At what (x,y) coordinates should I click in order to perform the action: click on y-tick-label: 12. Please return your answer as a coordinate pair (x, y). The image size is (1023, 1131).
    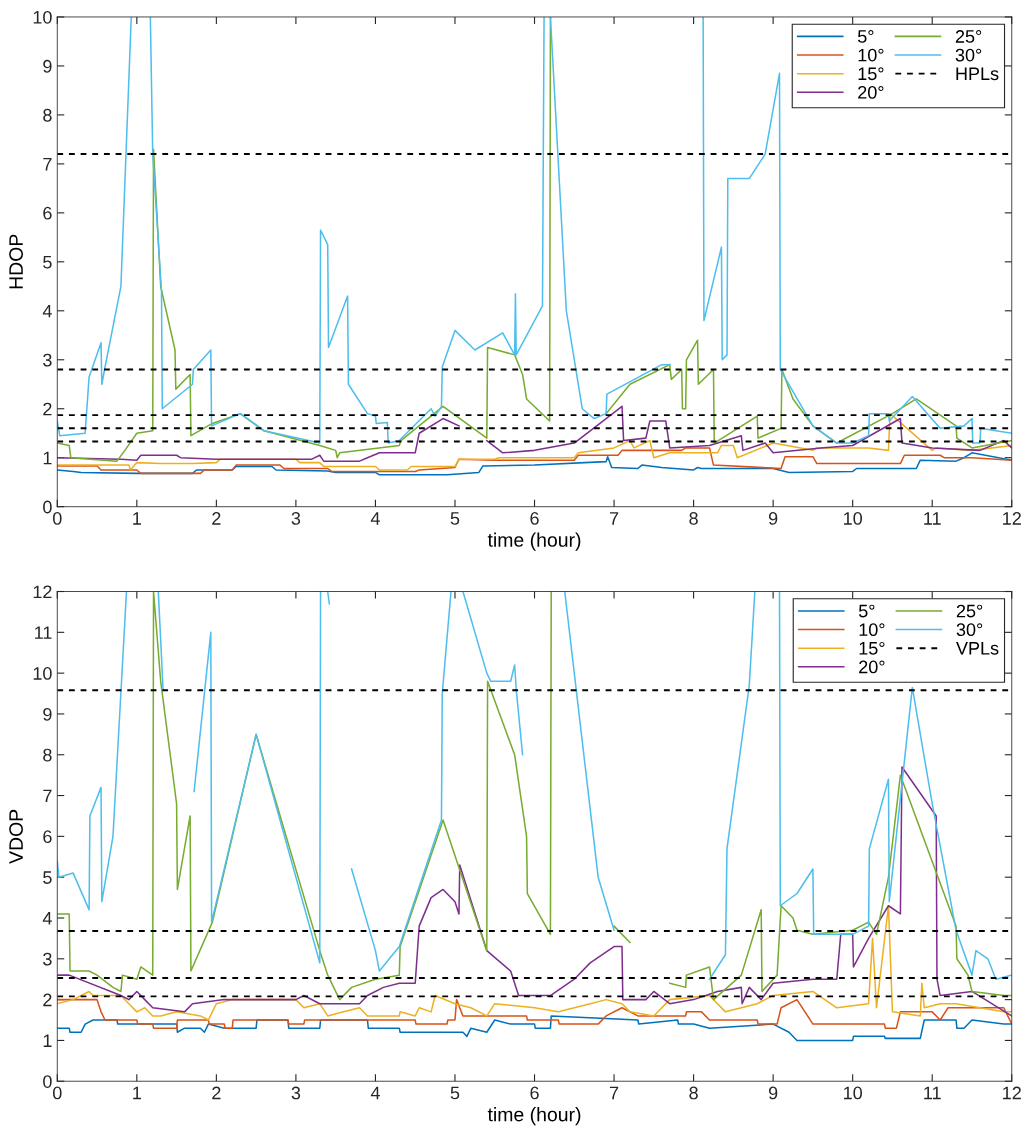
    Looking at the image, I should click on (42, 592).